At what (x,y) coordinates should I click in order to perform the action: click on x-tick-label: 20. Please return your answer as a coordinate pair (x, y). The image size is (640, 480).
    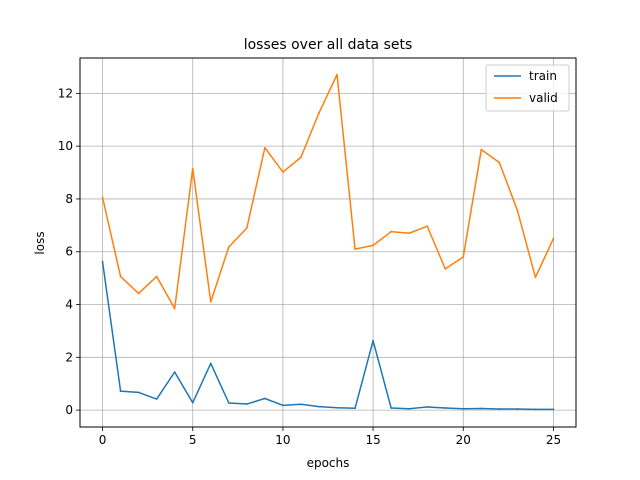
    Looking at the image, I should click on (463, 440).